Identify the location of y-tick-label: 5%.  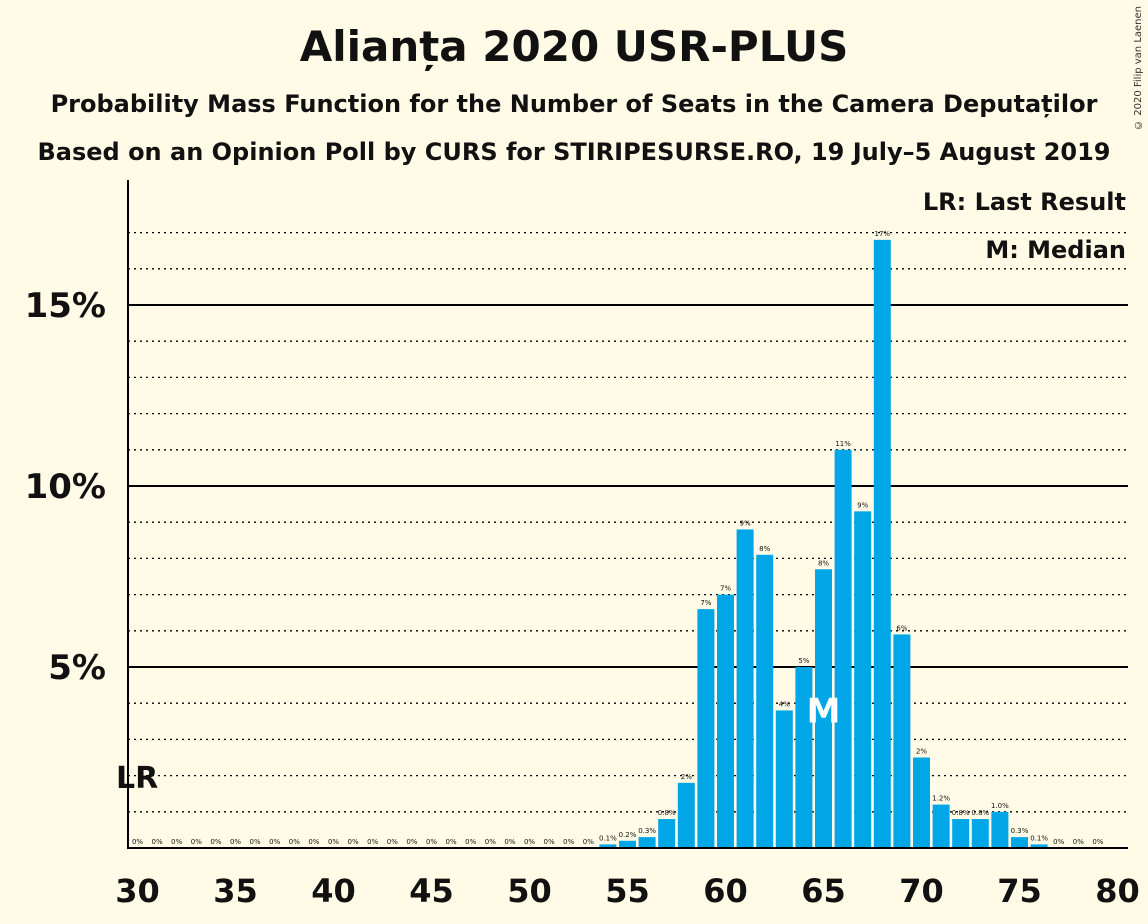
(77, 668).